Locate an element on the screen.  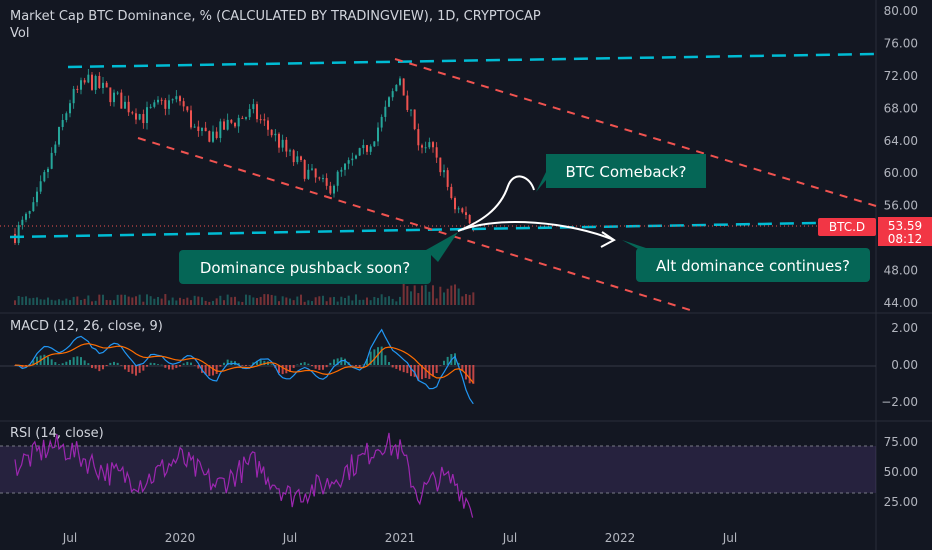
last-price-label: 53.59 08:12 is located at coordinates (905, 231).